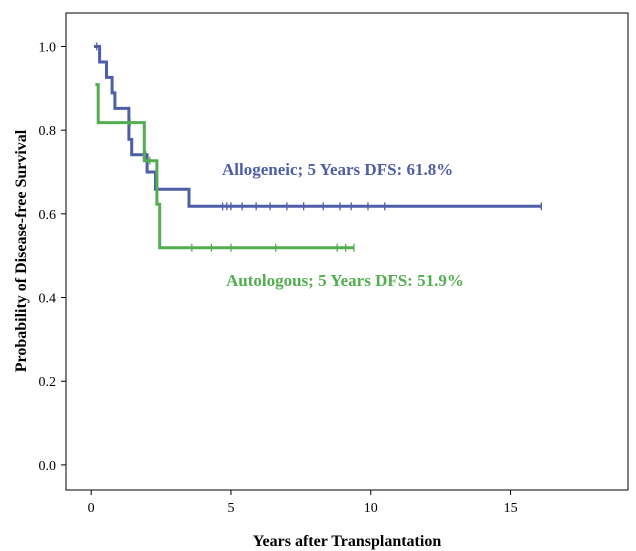 The width and height of the screenshot is (636, 551). What do you see at coordinates (48, 382) in the screenshot?
I see `y-tick-label: 0.2` at bounding box center [48, 382].